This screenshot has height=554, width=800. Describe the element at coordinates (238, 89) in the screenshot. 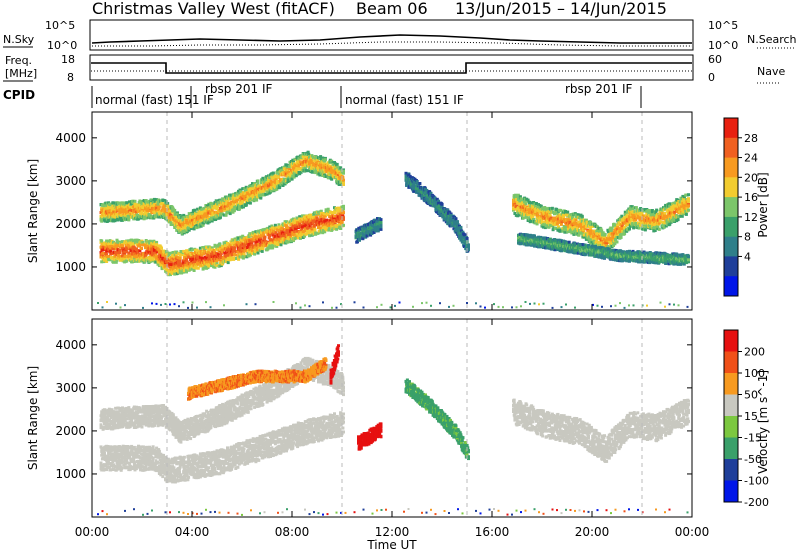

I see `cpid-segment: rbsp 201 IF` at that location.